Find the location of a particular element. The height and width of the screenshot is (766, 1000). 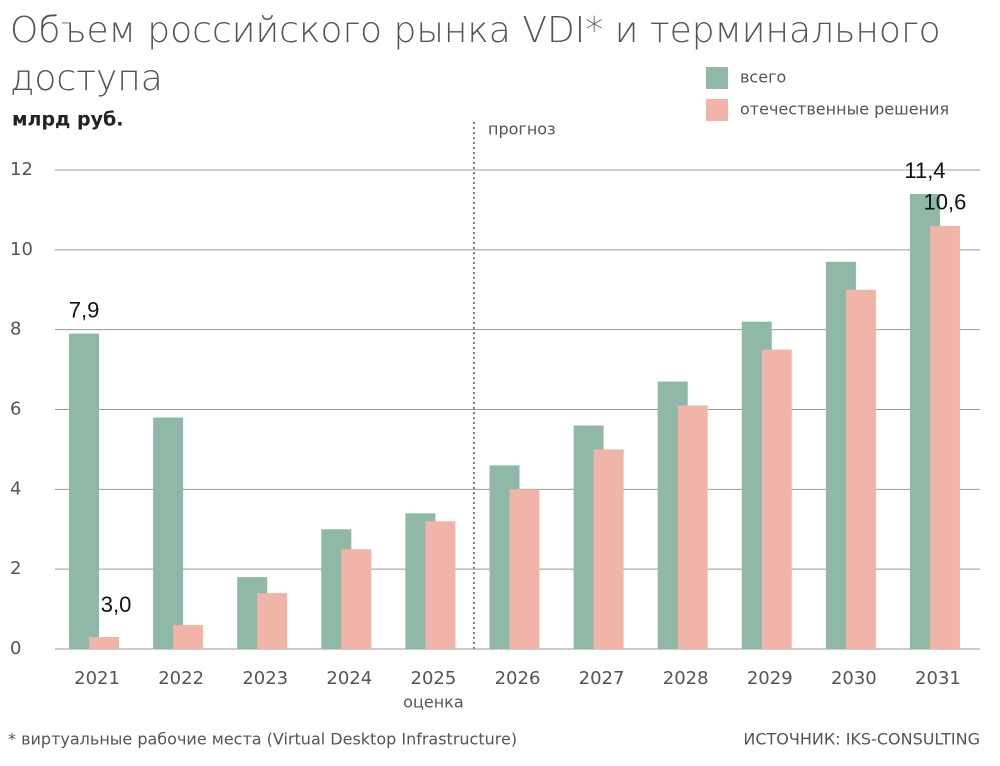

x-tick-label: 2026 is located at coordinates (518, 678).